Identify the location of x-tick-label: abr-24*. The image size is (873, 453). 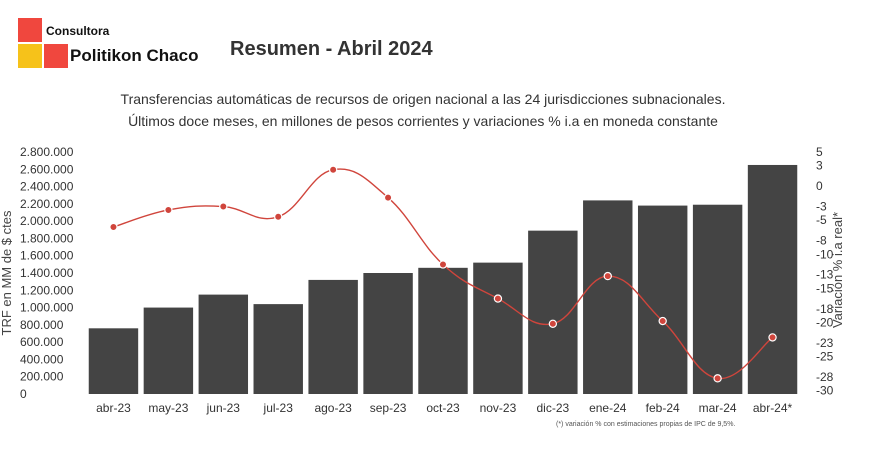
(773, 408).